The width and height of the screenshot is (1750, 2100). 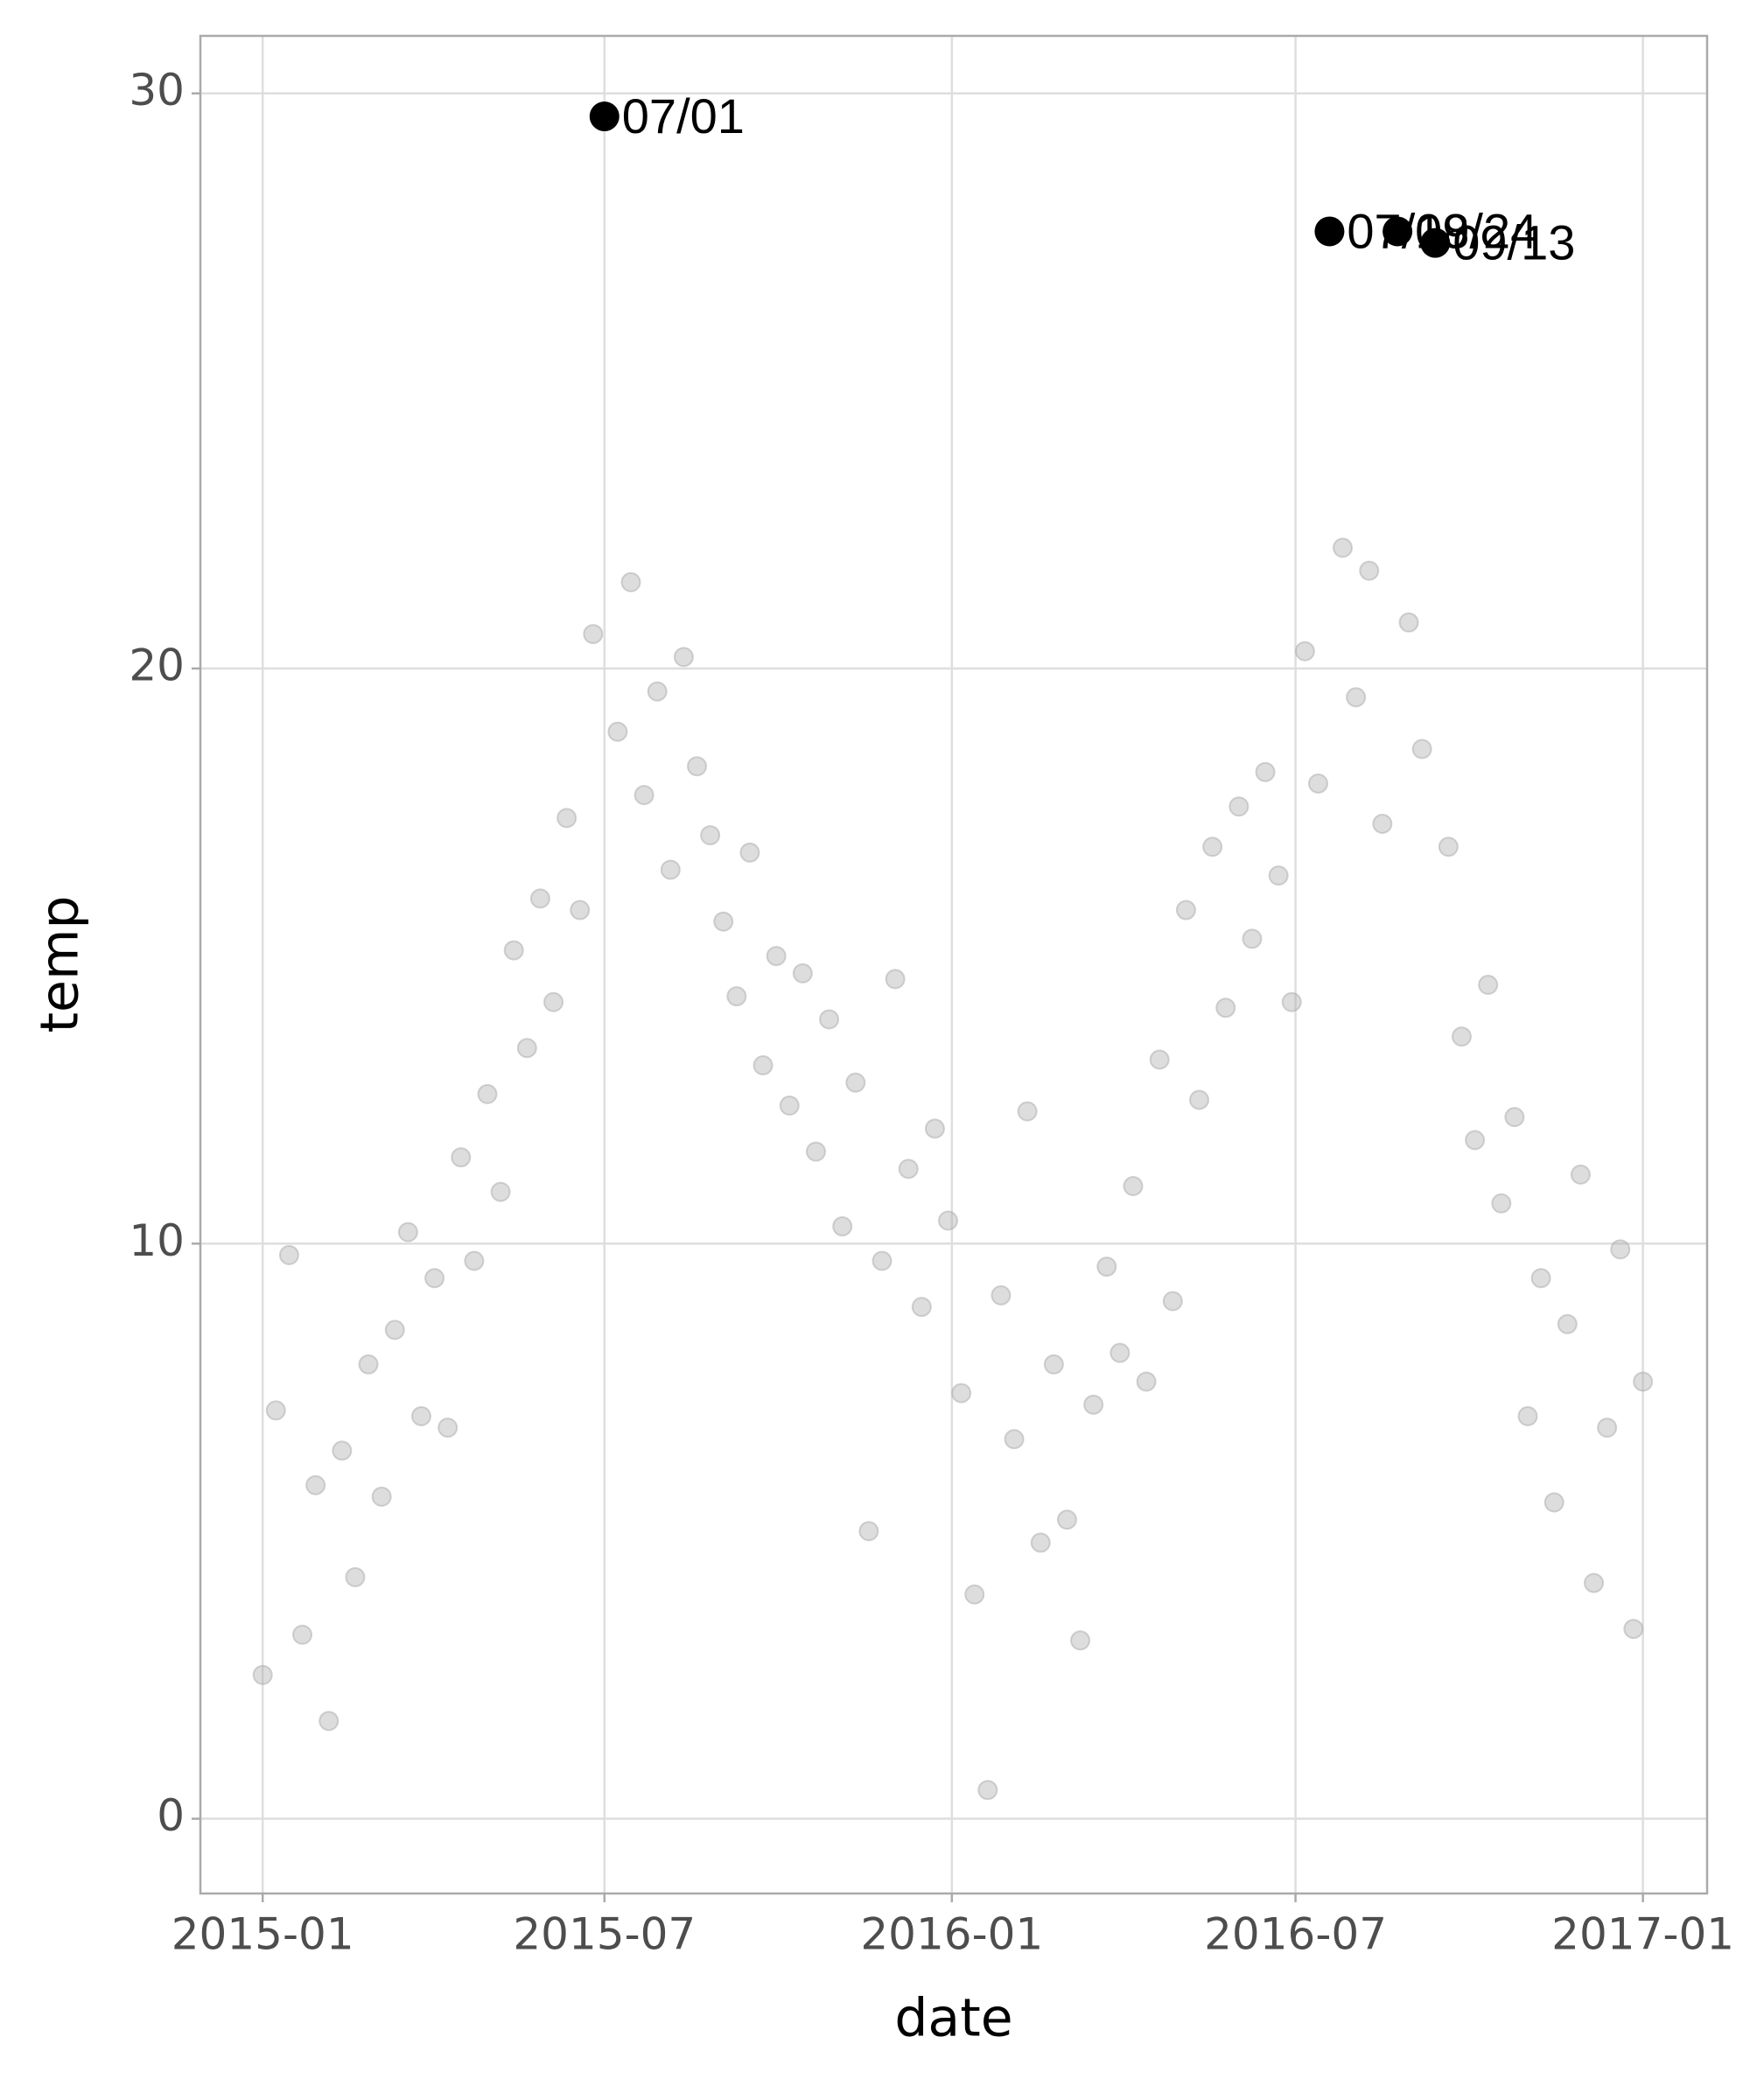 I want to click on x-tick-label: 2017-01, so click(x=1642, y=1934).